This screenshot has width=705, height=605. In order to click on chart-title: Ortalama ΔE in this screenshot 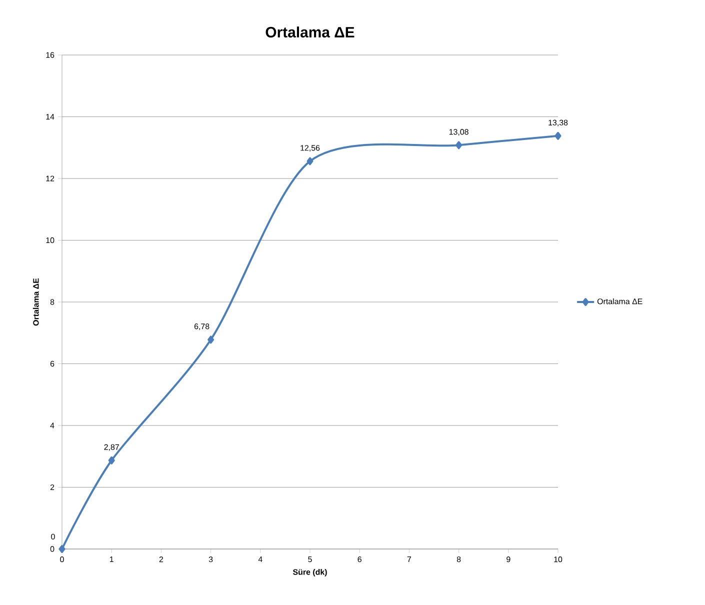, I will do `click(310, 32)`.